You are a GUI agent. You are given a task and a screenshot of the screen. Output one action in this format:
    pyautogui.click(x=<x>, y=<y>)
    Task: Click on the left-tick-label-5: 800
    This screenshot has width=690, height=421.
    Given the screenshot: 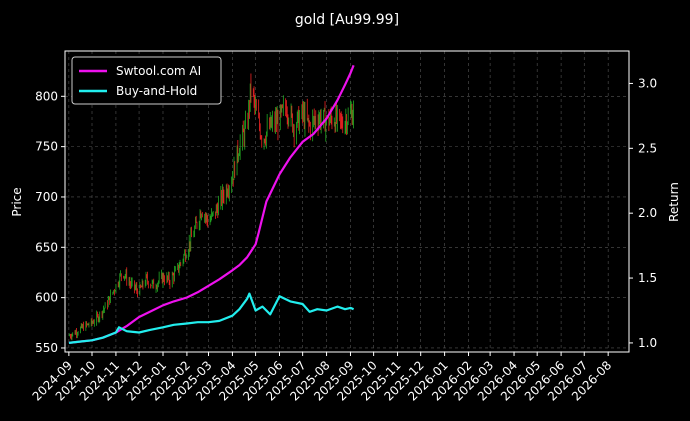 What is the action you would take?
    pyautogui.click(x=46, y=96)
    